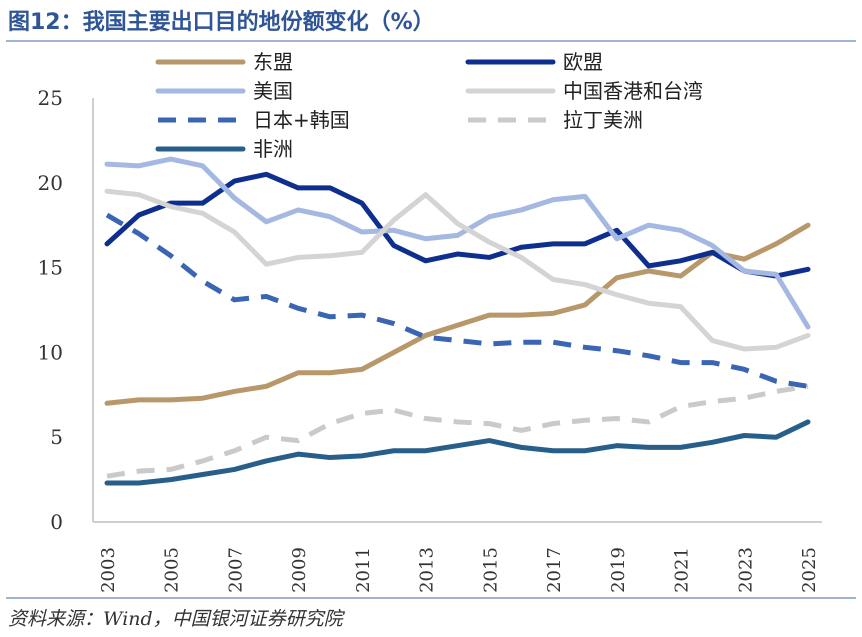  I want to click on legend-label: 中国香港和台湾, so click(633, 91).